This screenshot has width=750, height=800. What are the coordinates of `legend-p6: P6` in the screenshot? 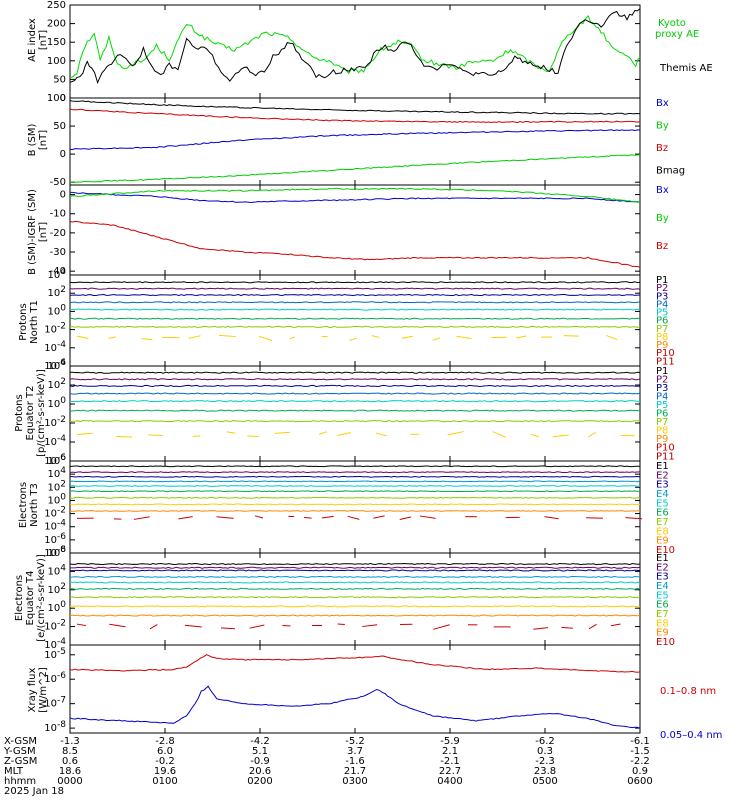 It's located at (662, 414).